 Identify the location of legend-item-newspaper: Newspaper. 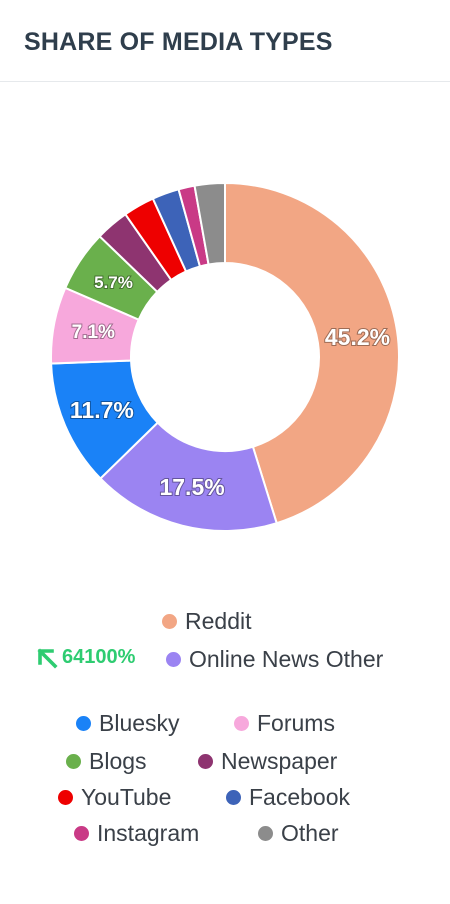
(267, 761).